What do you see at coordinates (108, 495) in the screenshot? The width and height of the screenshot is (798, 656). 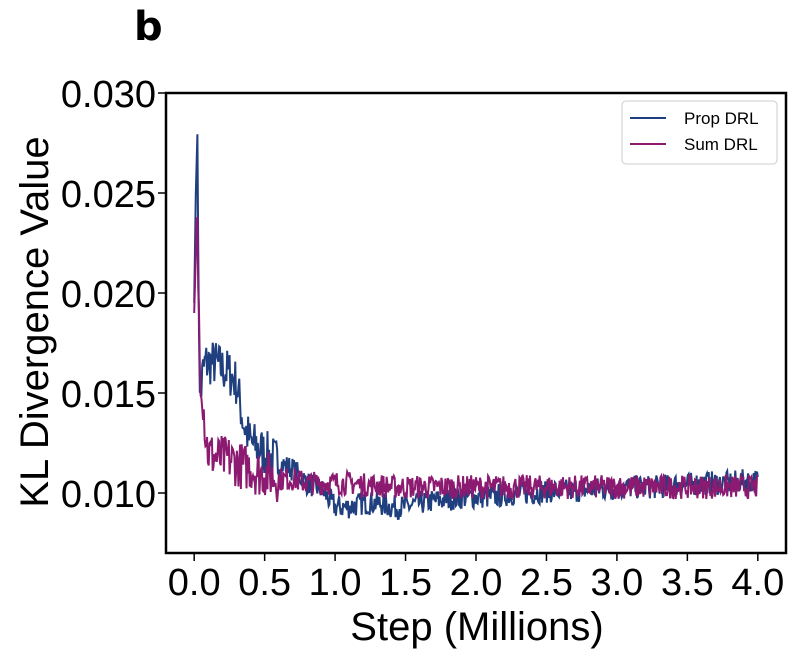 I see `y-tick-label: 0.010` at bounding box center [108, 495].